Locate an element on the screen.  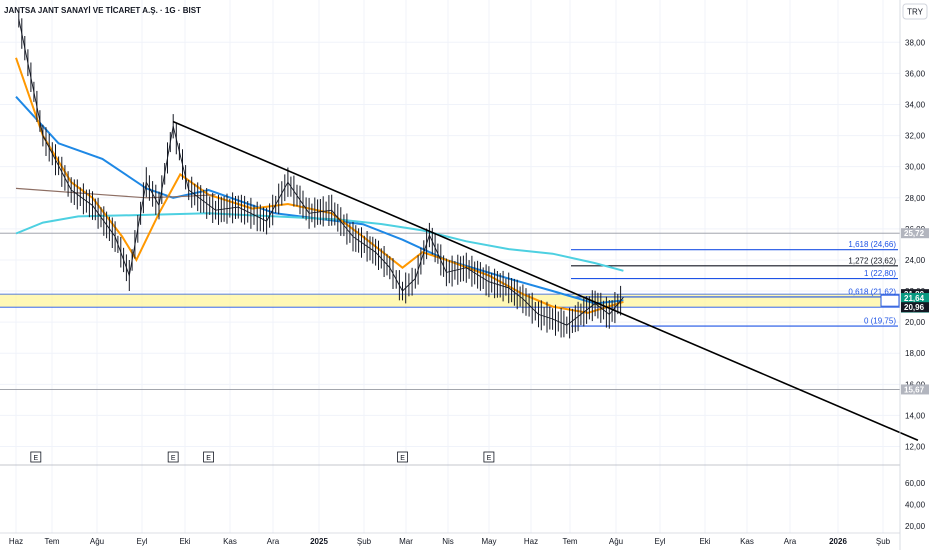
time-tick-label: 2025 is located at coordinates (319, 541).